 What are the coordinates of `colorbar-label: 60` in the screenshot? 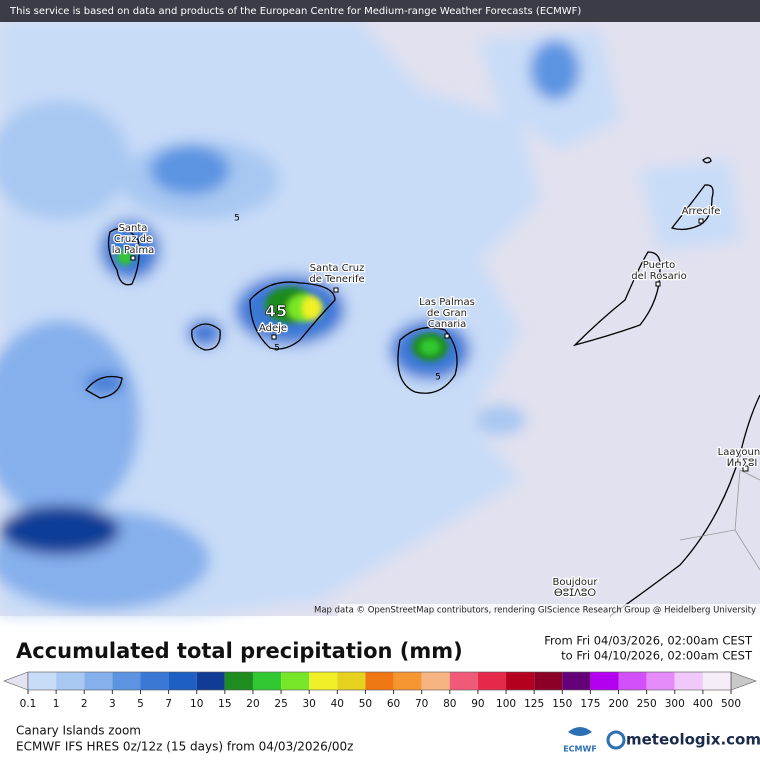 It's located at (393, 704).